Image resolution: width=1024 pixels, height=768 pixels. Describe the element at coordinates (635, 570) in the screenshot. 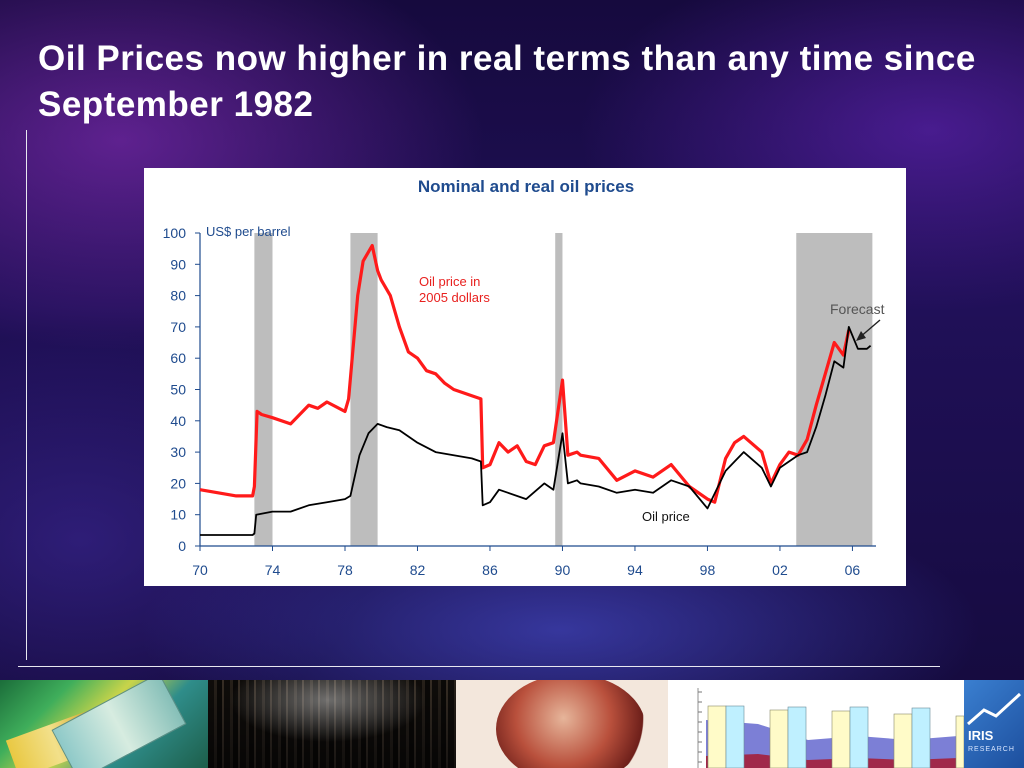

I see `x-tick-label: 94` at that location.